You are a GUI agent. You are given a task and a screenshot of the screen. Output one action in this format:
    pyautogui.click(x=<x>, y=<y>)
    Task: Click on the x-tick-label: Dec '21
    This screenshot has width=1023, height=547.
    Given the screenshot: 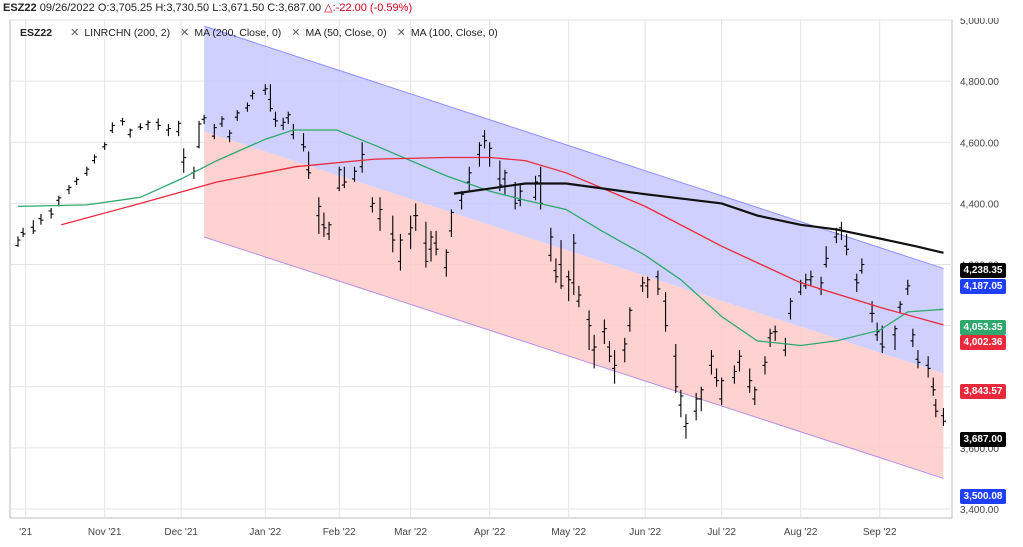 What is the action you would take?
    pyautogui.click(x=181, y=532)
    